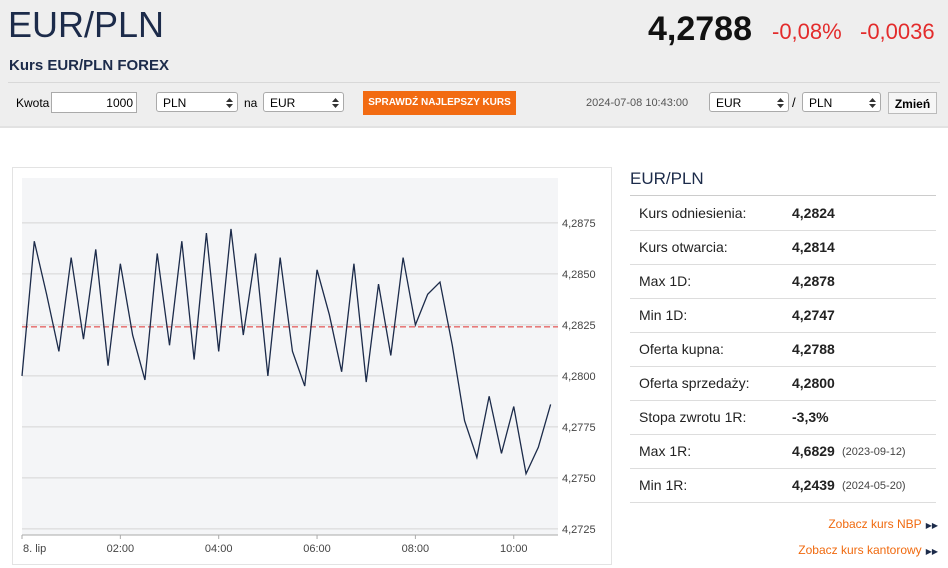 Image resolution: width=948 pixels, height=568 pixels. Describe the element at coordinates (579, 326) in the screenshot. I see `y-tick-label: 4,2825` at that location.